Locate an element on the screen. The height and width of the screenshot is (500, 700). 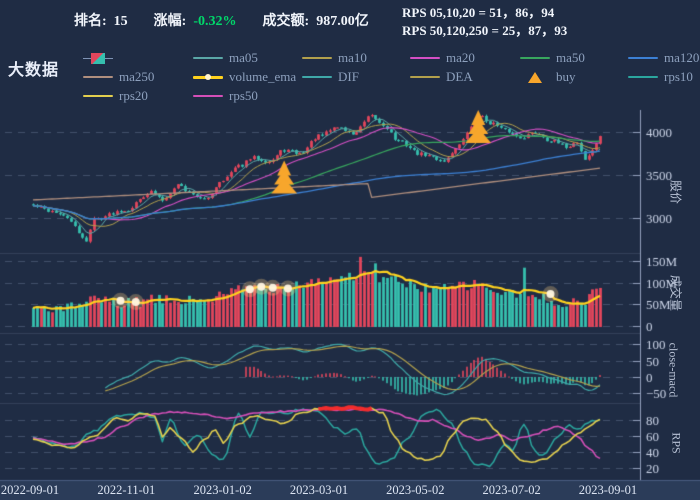
page-title: 大数据 is located at coordinates (34, 70).